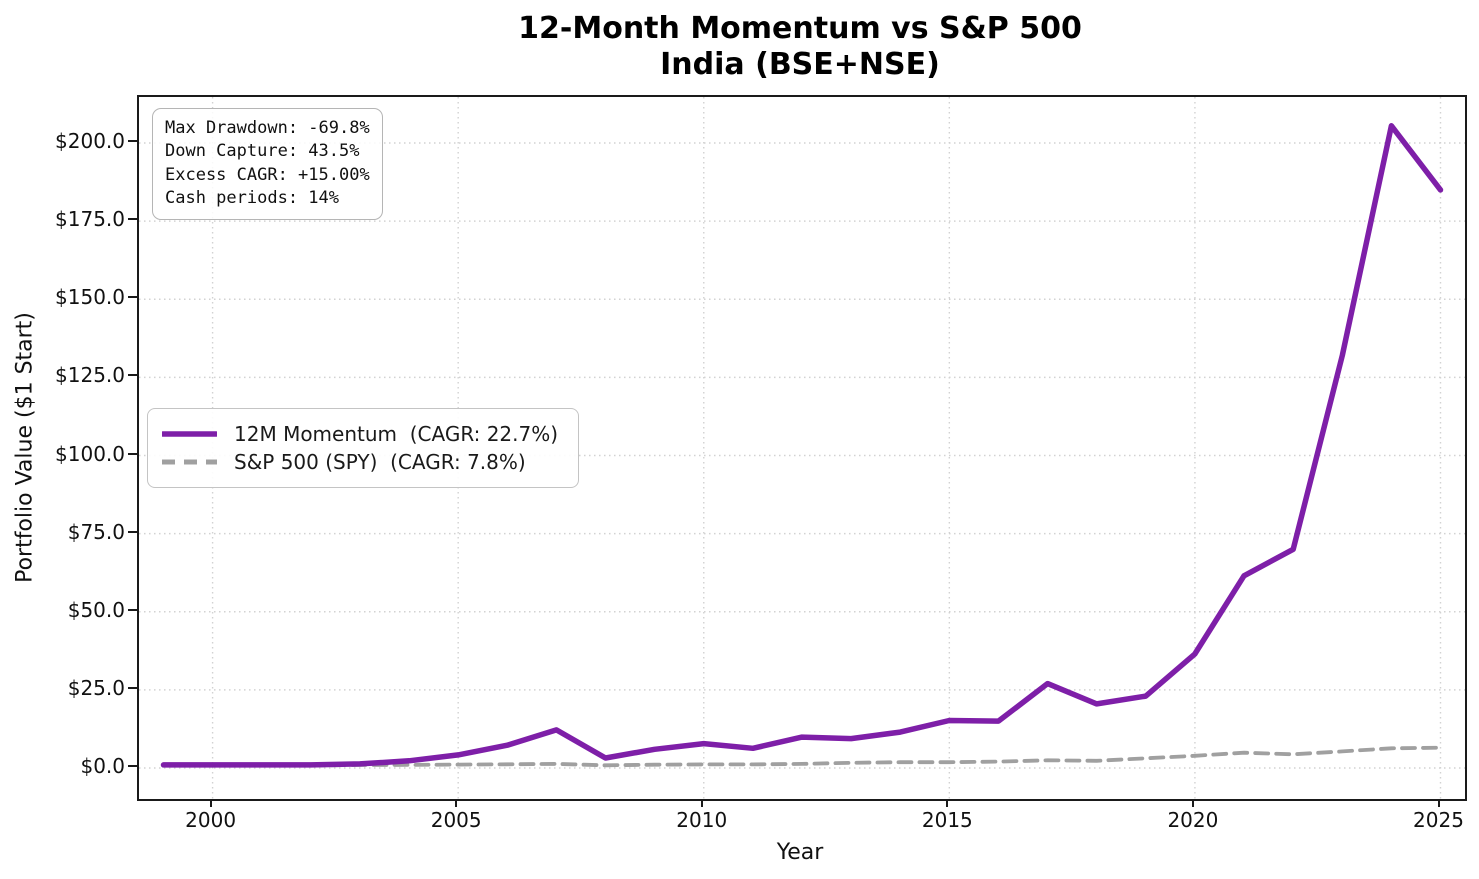 Image resolution: width=1479 pixels, height=879 pixels. I want to click on momentum-line-swatch, so click(189, 434).